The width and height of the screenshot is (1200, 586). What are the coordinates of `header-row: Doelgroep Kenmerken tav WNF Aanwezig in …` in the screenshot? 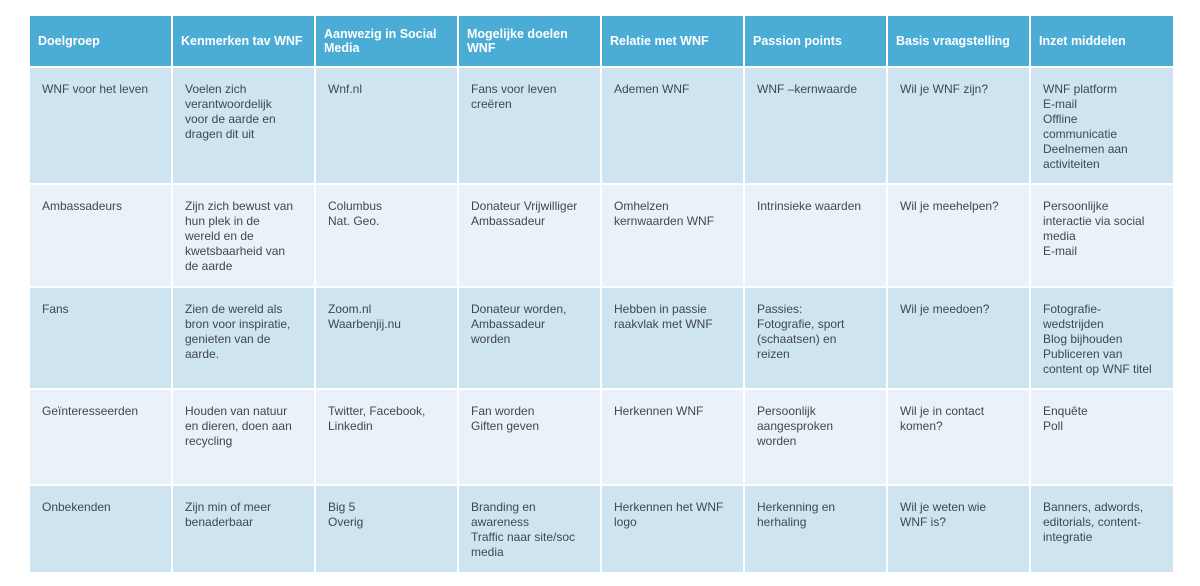 It's located at (601, 41).